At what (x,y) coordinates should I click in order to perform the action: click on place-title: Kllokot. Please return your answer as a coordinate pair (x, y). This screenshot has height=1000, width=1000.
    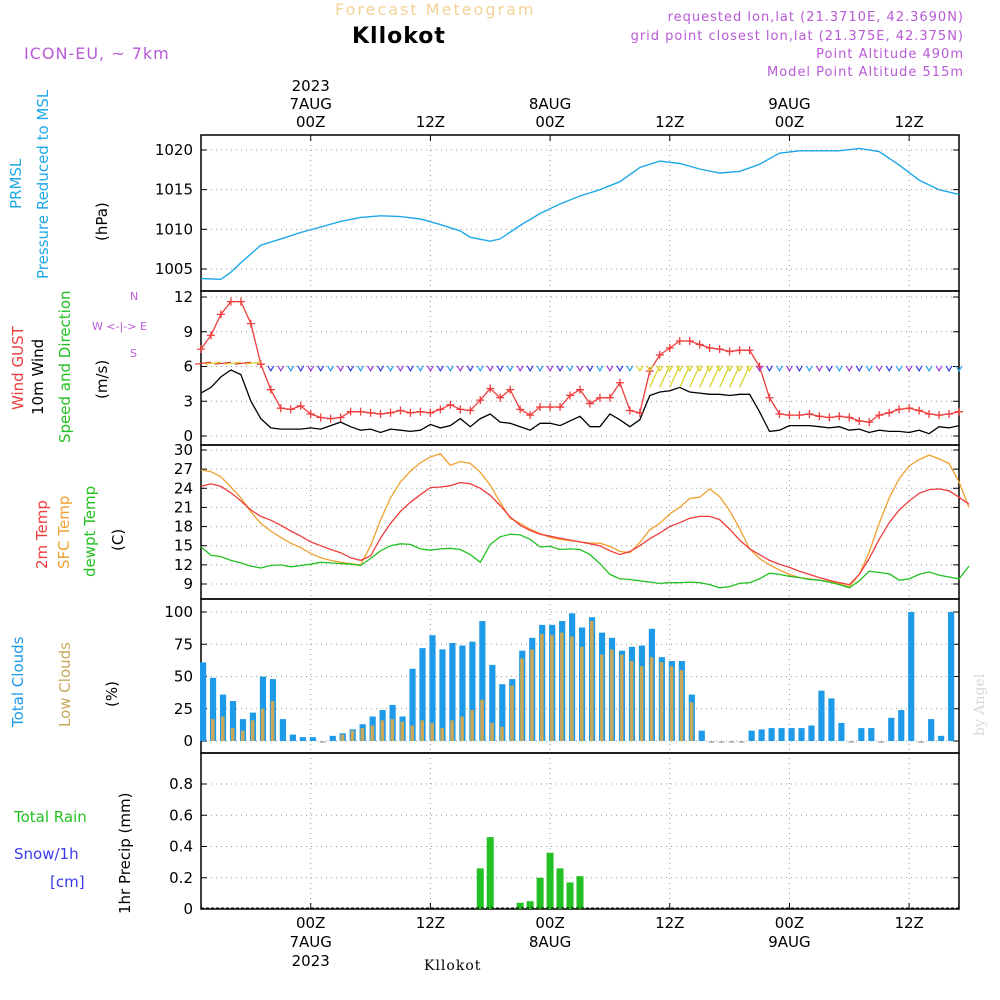
    Looking at the image, I should click on (399, 36).